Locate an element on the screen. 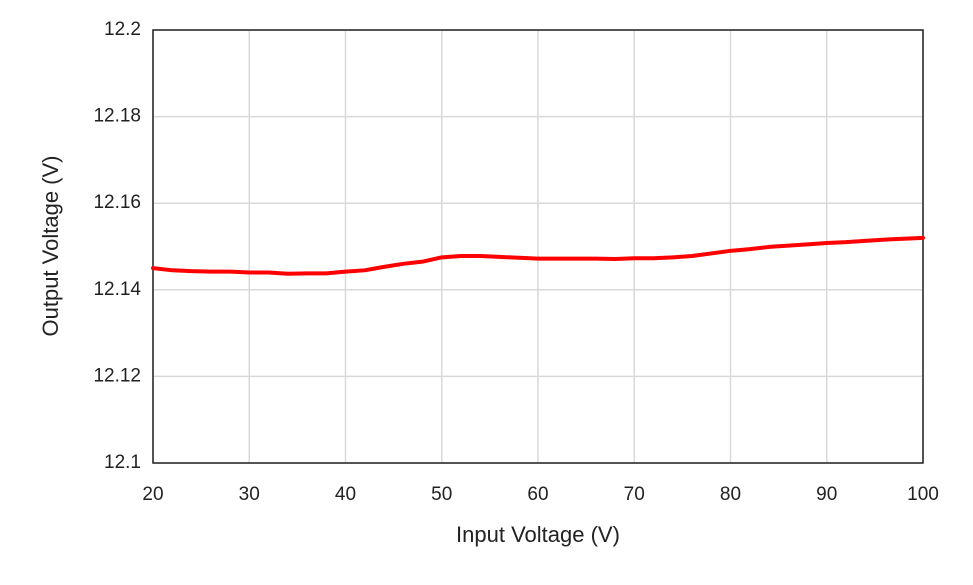 The image size is (973, 585). data-line is located at coordinates (538, 255).